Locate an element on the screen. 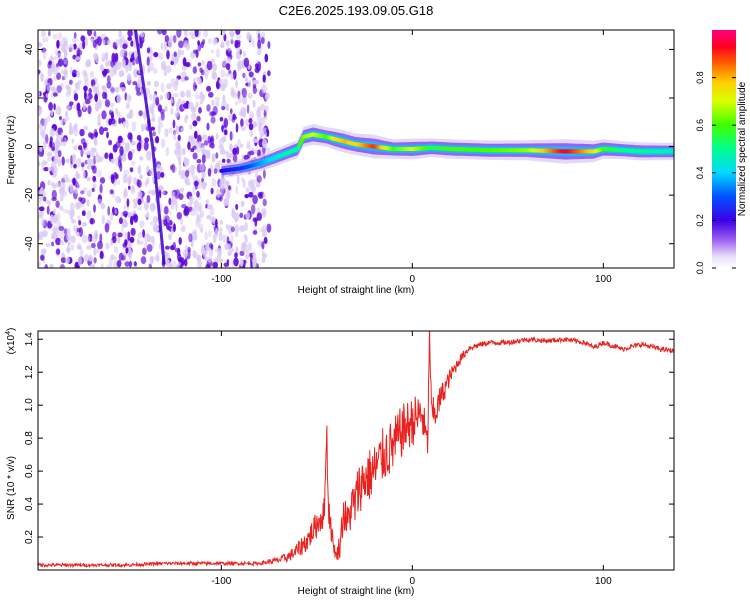 The image size is (750, 600). colorbar-ticks: 0.0 0.2 0.4 0.6 0.8 is located at coordinates (715, 172).